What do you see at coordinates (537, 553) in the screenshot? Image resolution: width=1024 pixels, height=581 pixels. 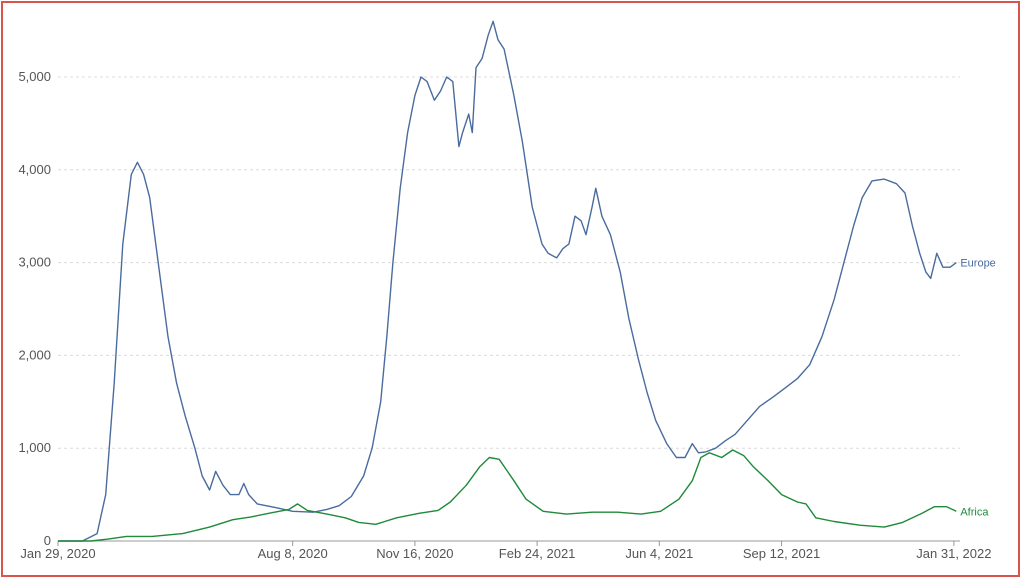 I see `x-tick-label: Feb 24, 2021` at bounding box center [537, 553].